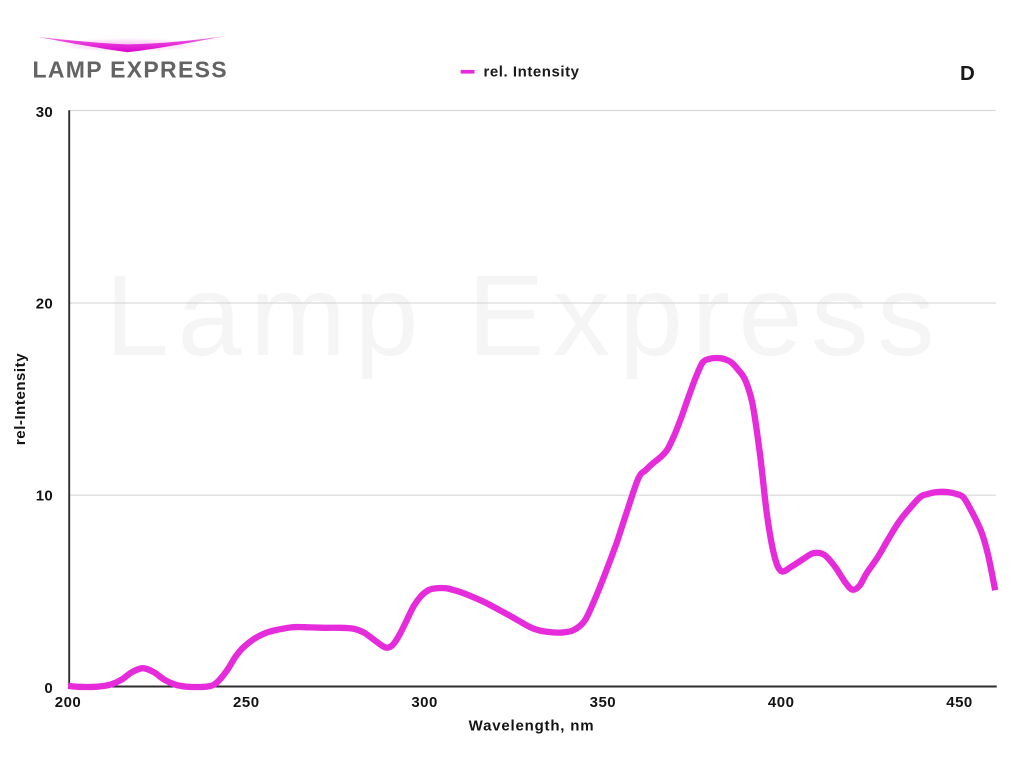 The width and height of the screenshot is (1024, 768). I want to click on svg-text: 200, so click(68, 702).